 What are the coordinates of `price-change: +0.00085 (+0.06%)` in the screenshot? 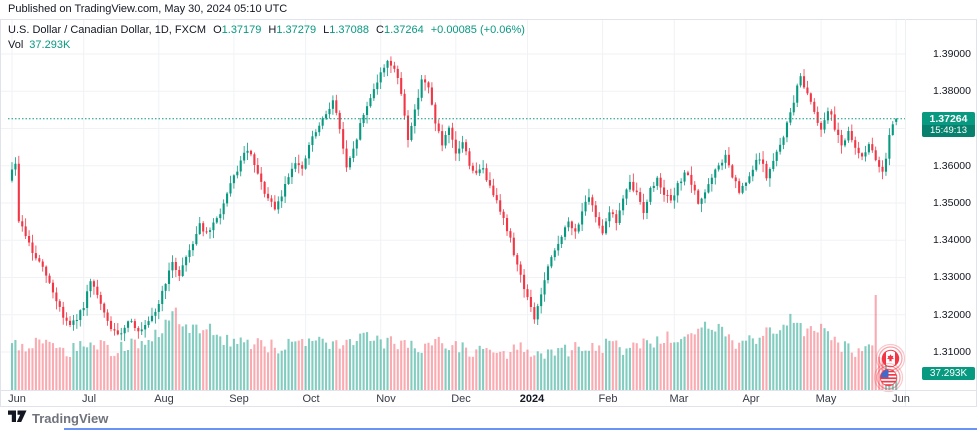 It's located at (477, 30).